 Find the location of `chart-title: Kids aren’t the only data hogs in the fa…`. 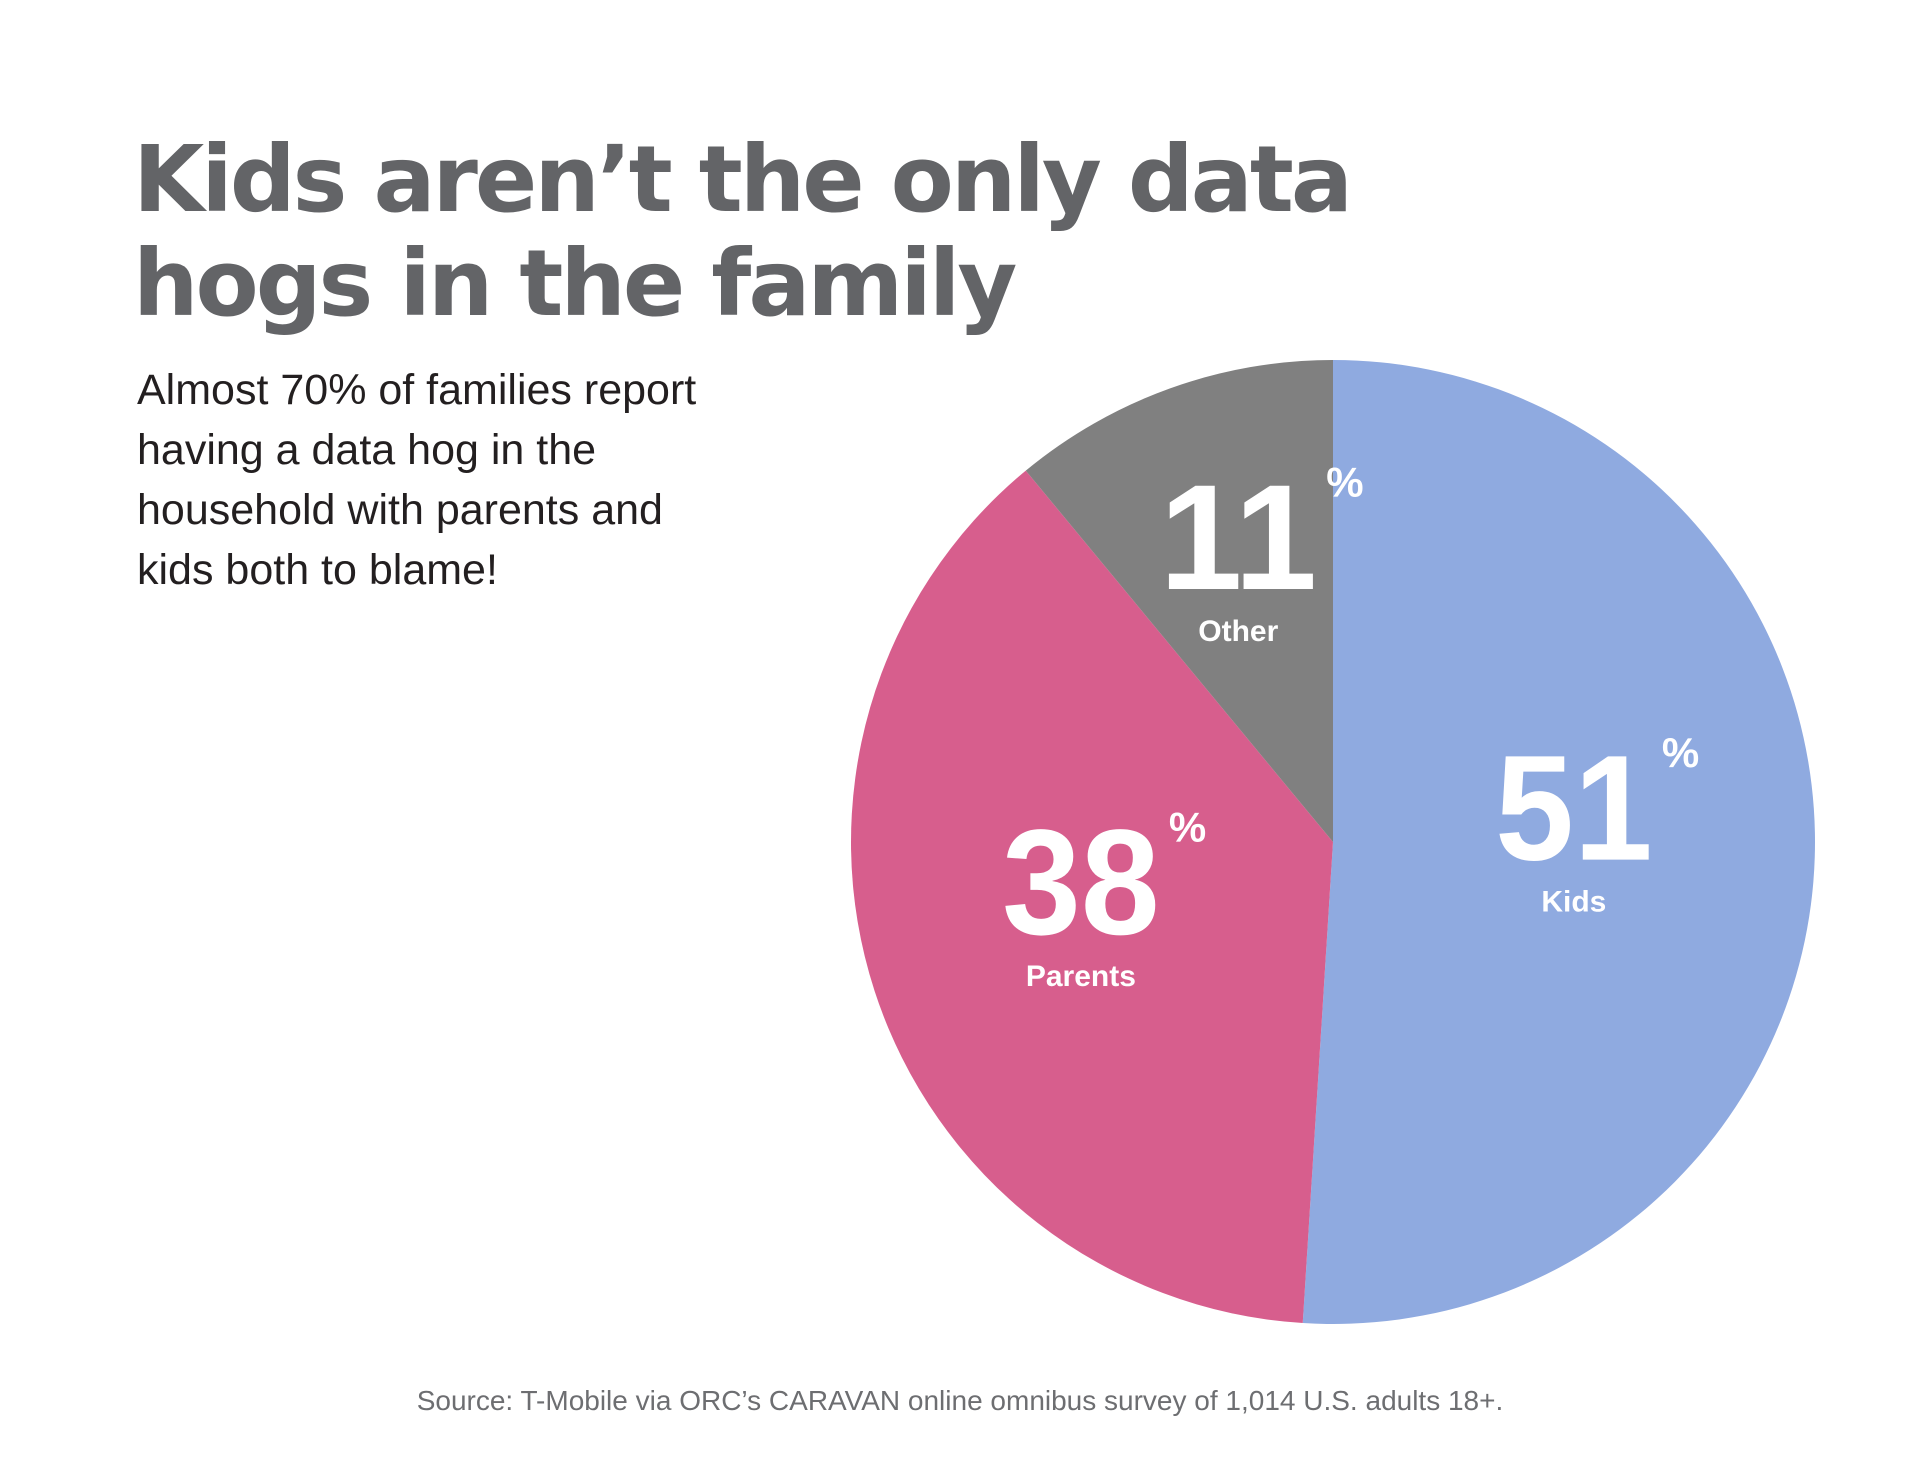

chart-title: Kids aren’t the only data hogs in the fa… is located at coordinates (743, 231).